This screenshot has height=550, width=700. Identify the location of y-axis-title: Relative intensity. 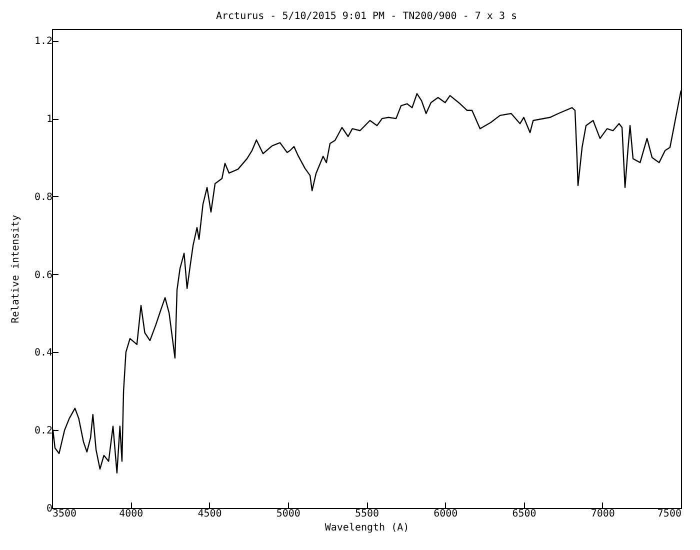
(16, 269).